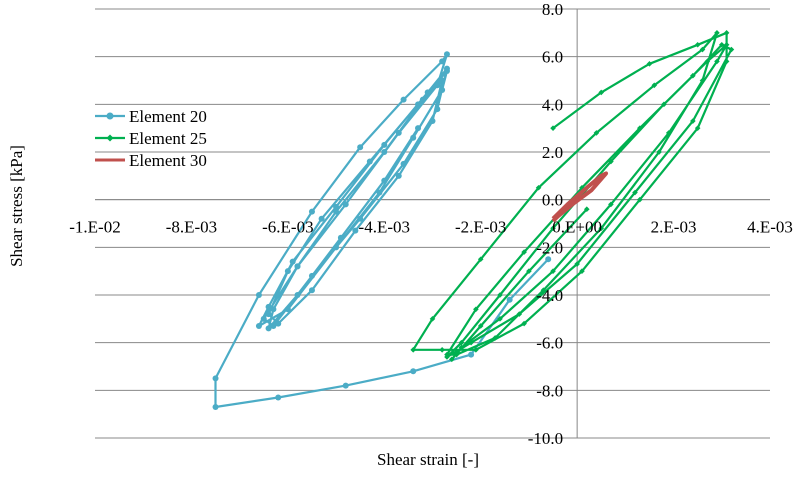 This screenshot has height=477, width=801. What do you see at coordinates (577, 227) in the screenshot?
I see `x-tick-label-5: 0.E+00` at bounding box center [577, 227].